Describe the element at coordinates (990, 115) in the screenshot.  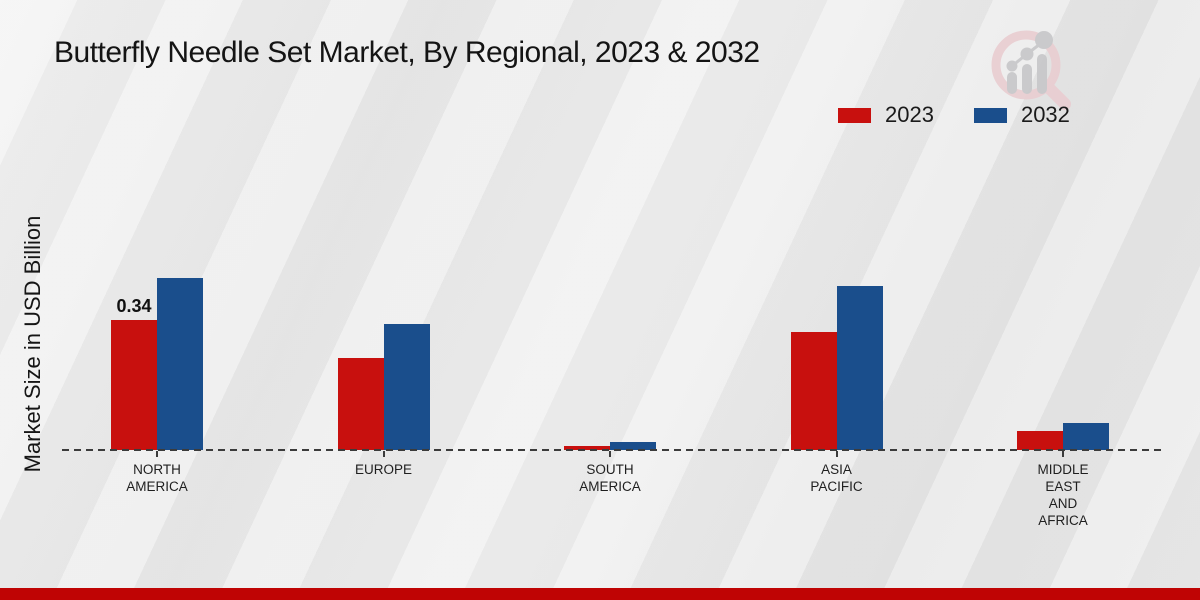
I see `legend-swatch-2032` at that location.